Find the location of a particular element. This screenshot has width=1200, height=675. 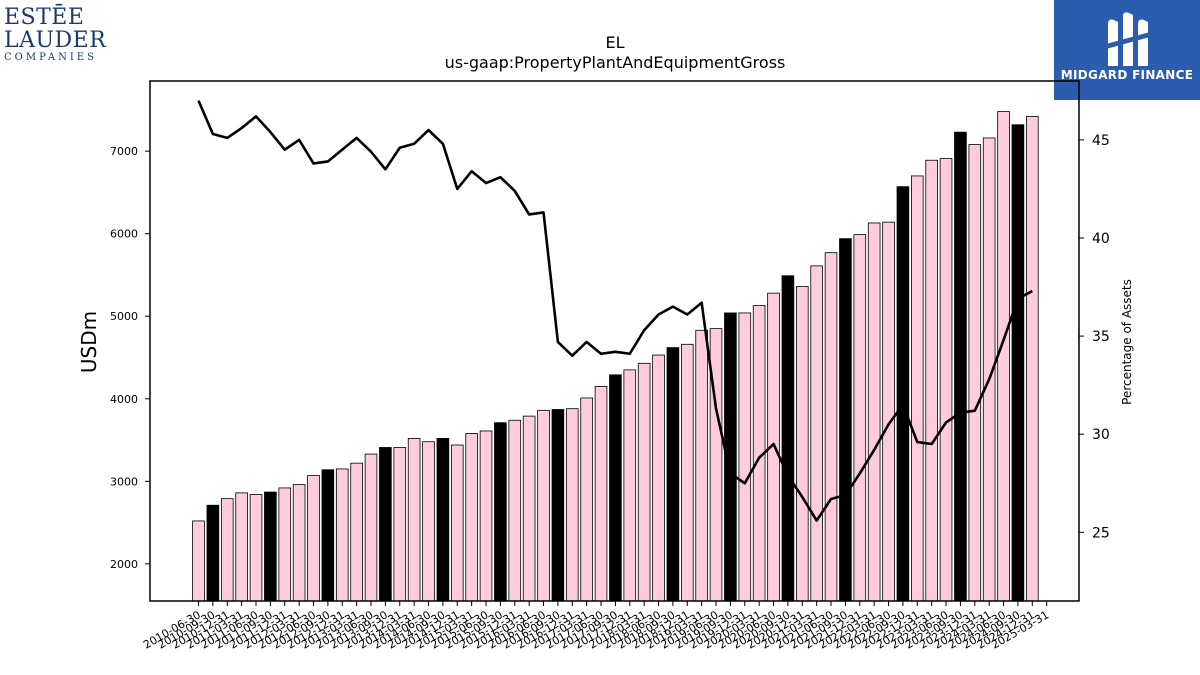

midgard-name: MIDGARD FINANCE is located at coordinates (1127, 75).